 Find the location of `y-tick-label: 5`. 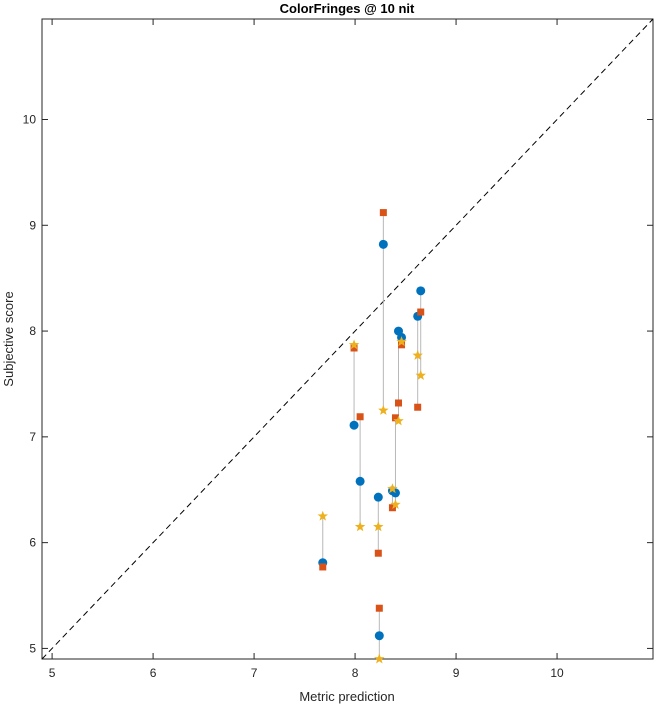

y-tick-label: 5 is located at coordinates (32, 648).